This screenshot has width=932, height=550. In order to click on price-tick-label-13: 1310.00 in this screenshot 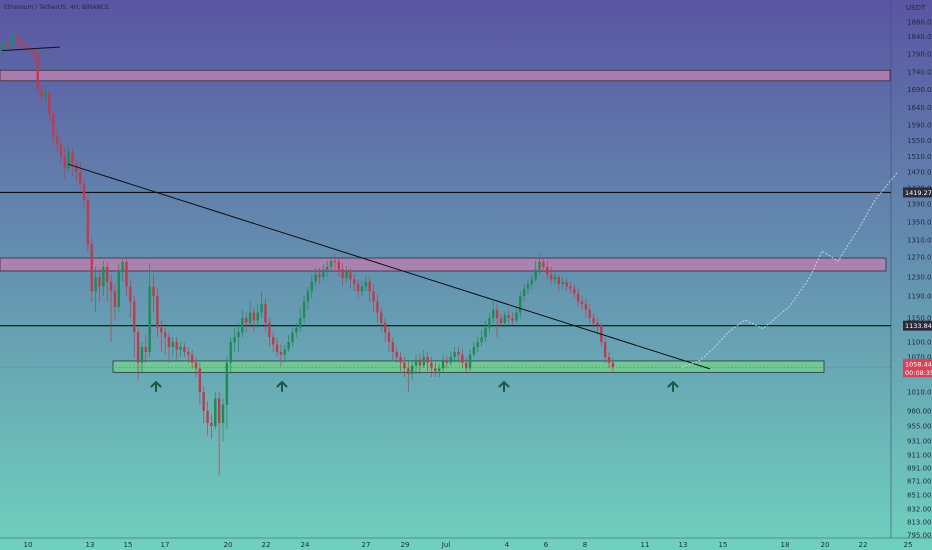, I will do `click(919, 241)`.